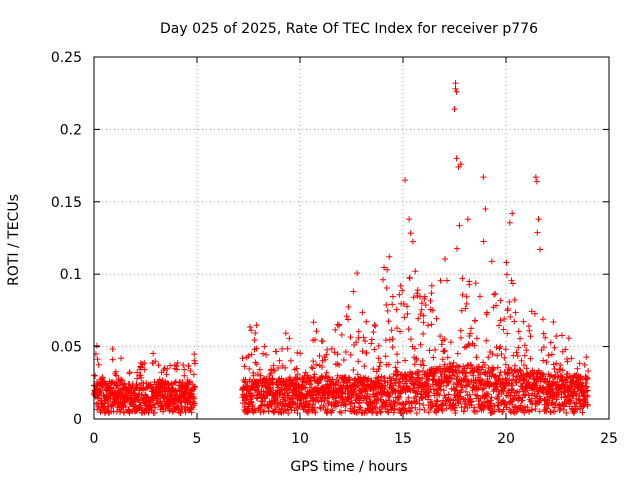 Image resolution: width=640 pixels, height=484 pixels. What do you see at coordinates (197, 439) in the screenshot?
I see `x-tick-label: 5` at bounding box center [197, 439].